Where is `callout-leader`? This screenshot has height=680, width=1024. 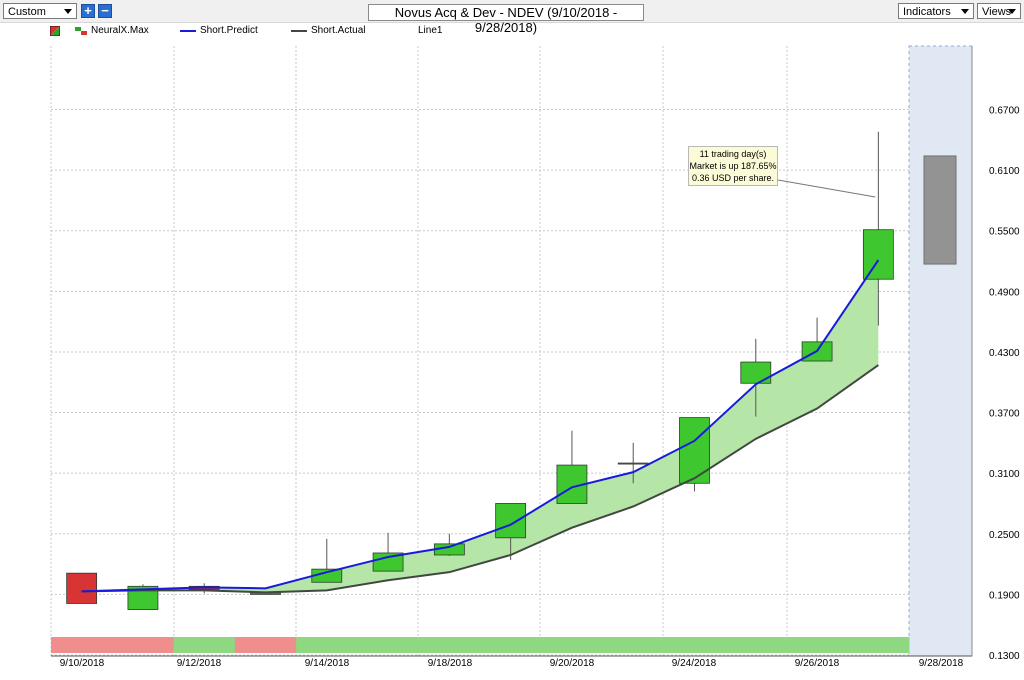 callout-leader is located at coordinates (826, 188).